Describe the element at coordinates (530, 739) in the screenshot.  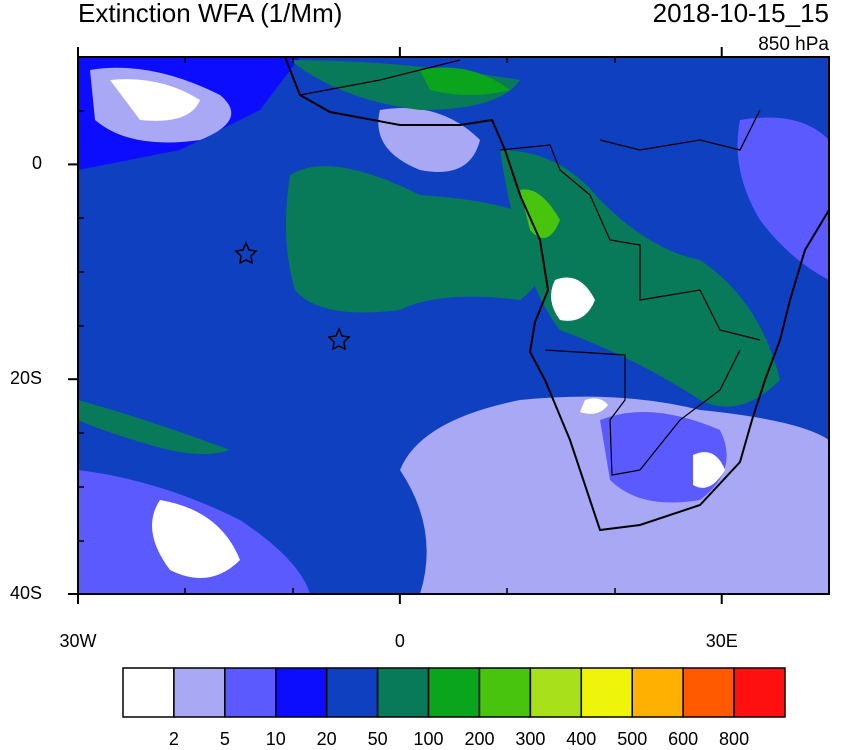
I see `colorbar-label: 300` at that location.